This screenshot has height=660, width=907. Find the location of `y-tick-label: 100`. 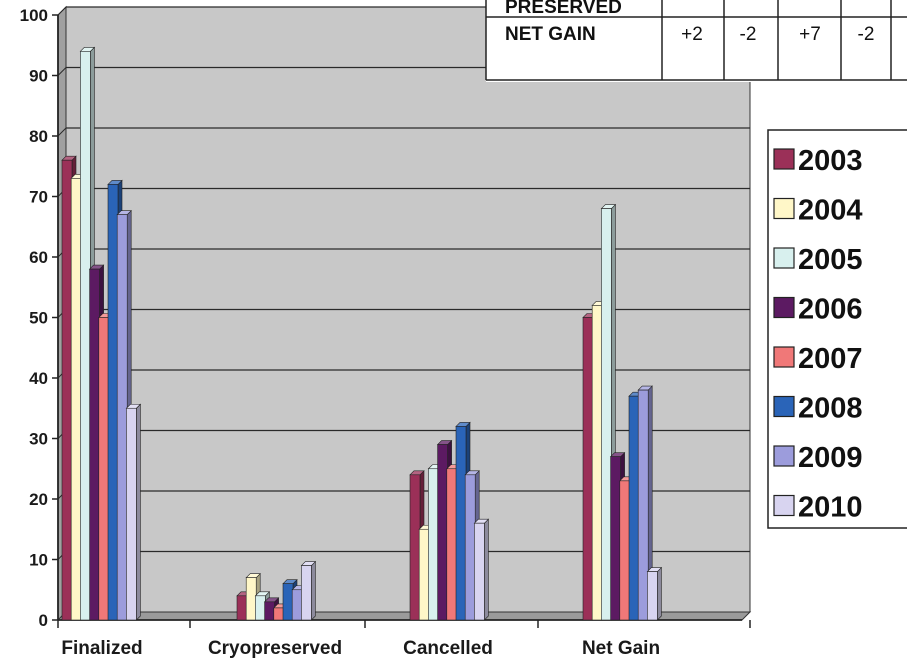

y-tick-label: 100 is located at coordinates (34, 15).